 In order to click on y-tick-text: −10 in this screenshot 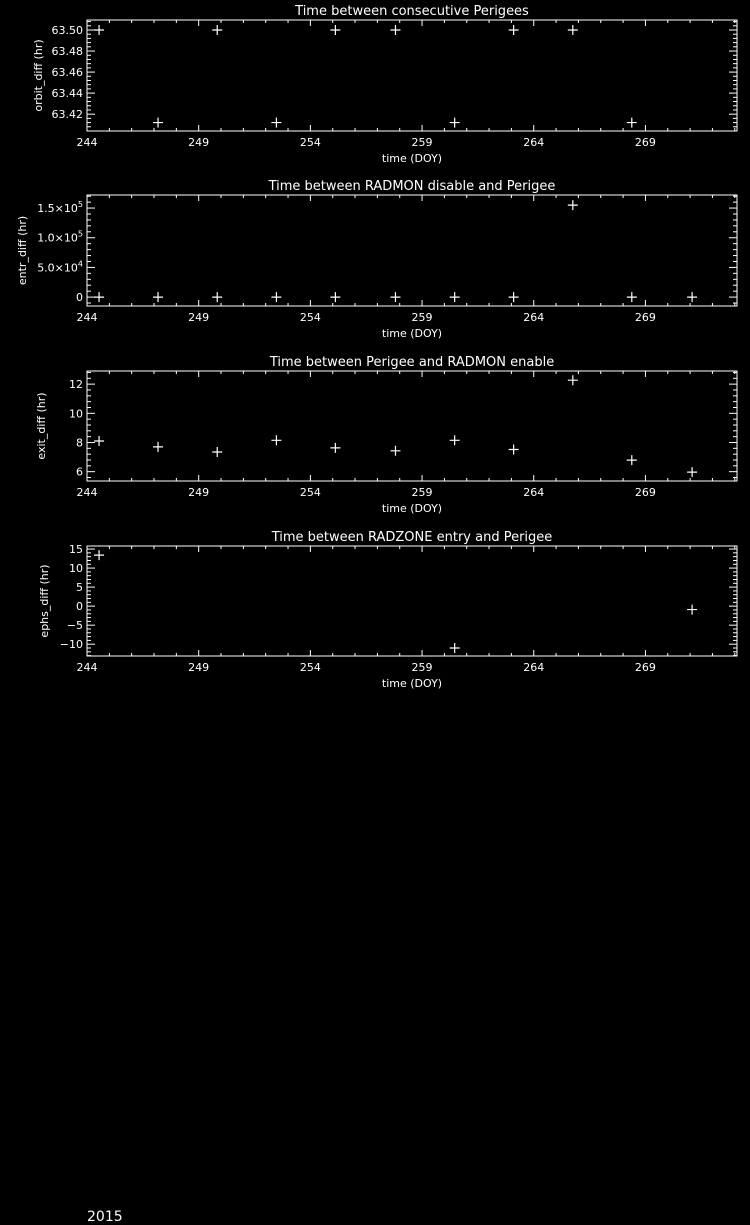, I will do `click(71, 644)`.